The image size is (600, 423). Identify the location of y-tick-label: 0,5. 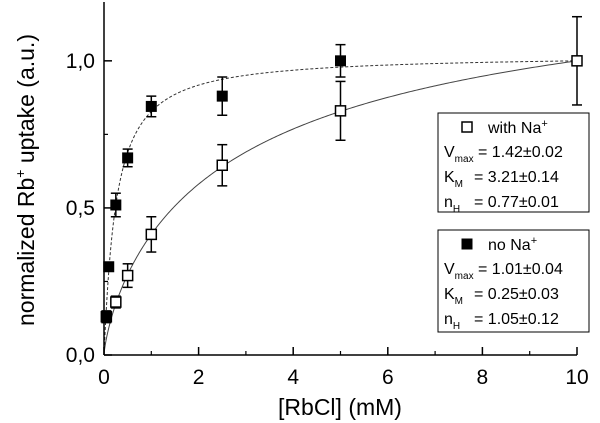
(80, 208).